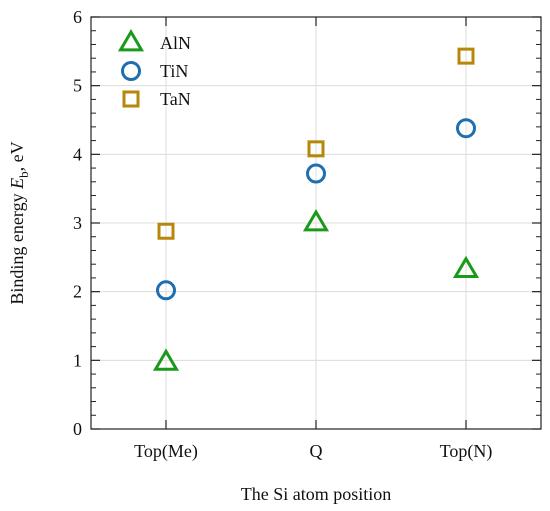 Image resolution: width=550 pixels, height=511 pixels. I want to click on y-axis-label-subscript: b, so click(23, 174).